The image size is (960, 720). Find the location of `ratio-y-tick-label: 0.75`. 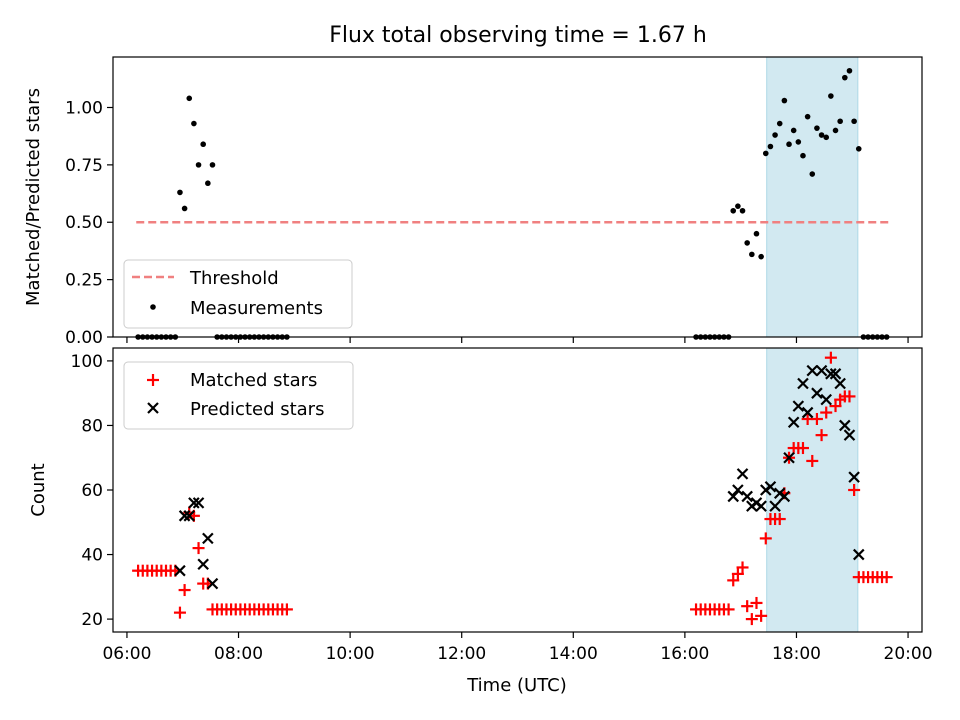

ratio-y-tick-label: 0.75 is located at coordinates (84, 166).